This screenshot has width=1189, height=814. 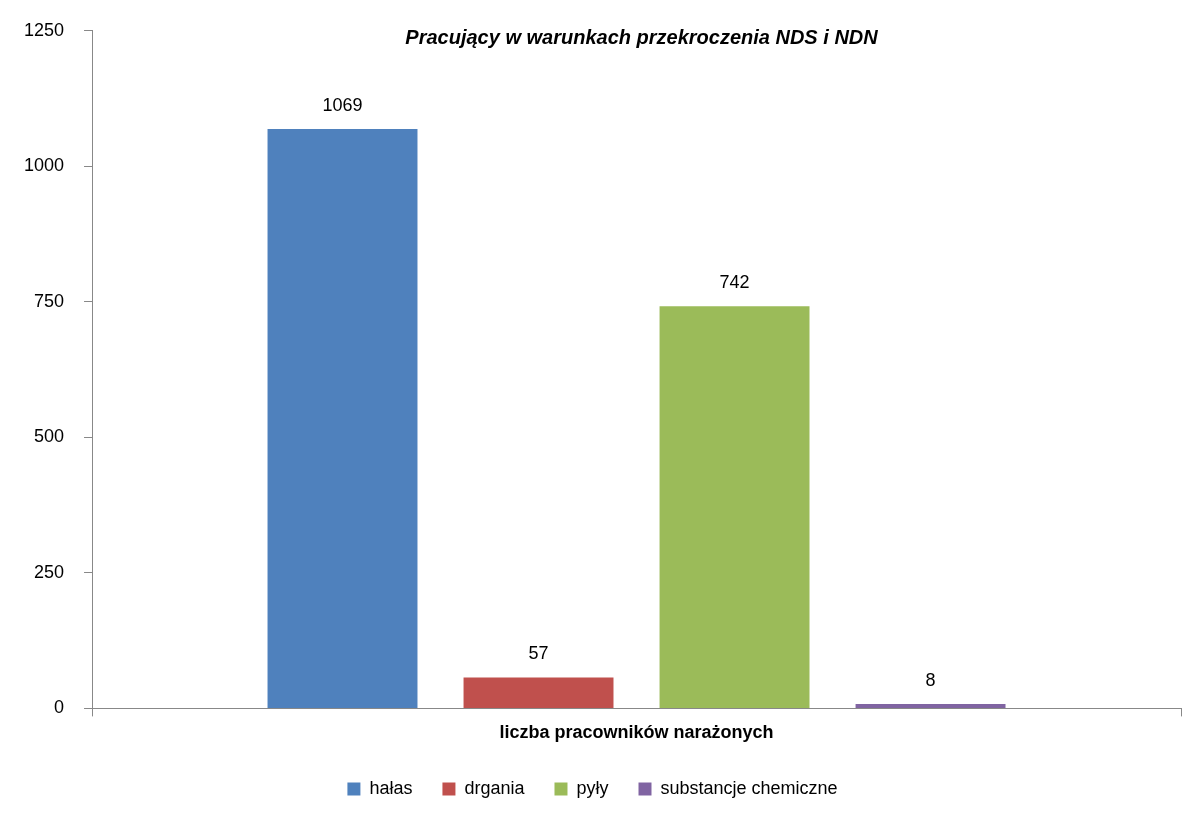 I want to click on data-label: 1069, so click(x=342, y=104).